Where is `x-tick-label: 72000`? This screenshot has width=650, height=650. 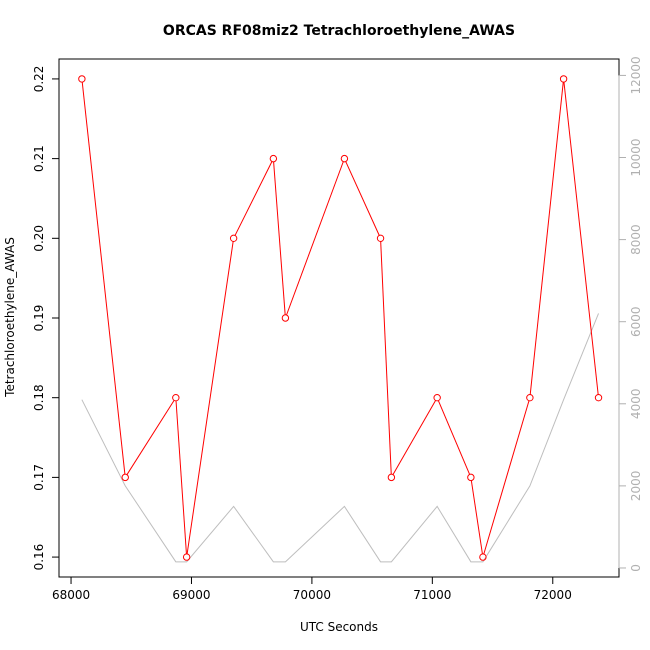 x-tick-label: 72000 is located at coordinates (553, 595).